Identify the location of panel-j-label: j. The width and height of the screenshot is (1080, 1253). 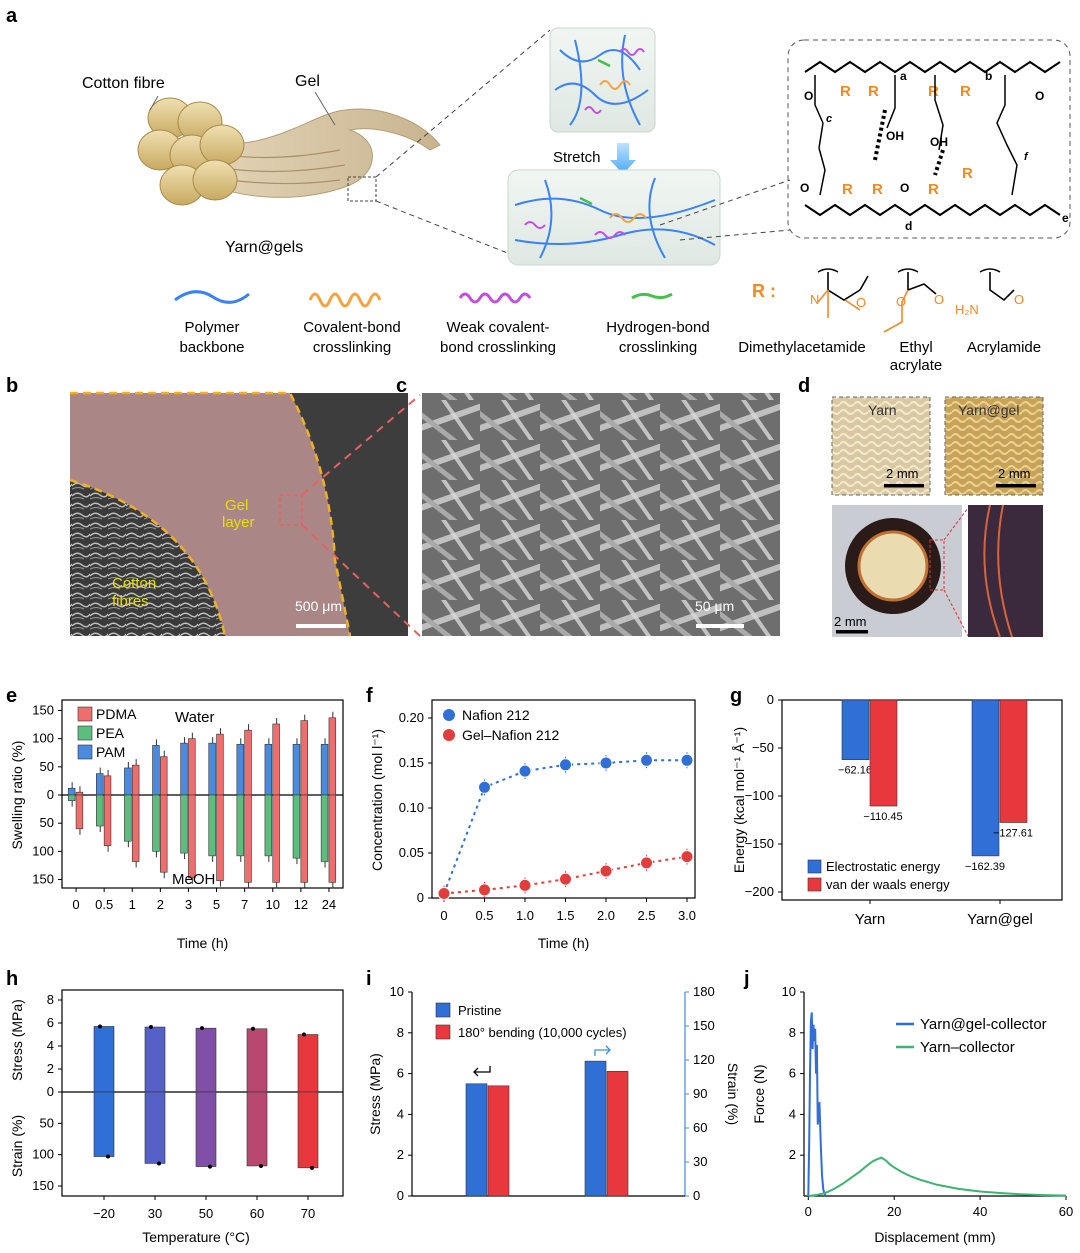
(746, 979).